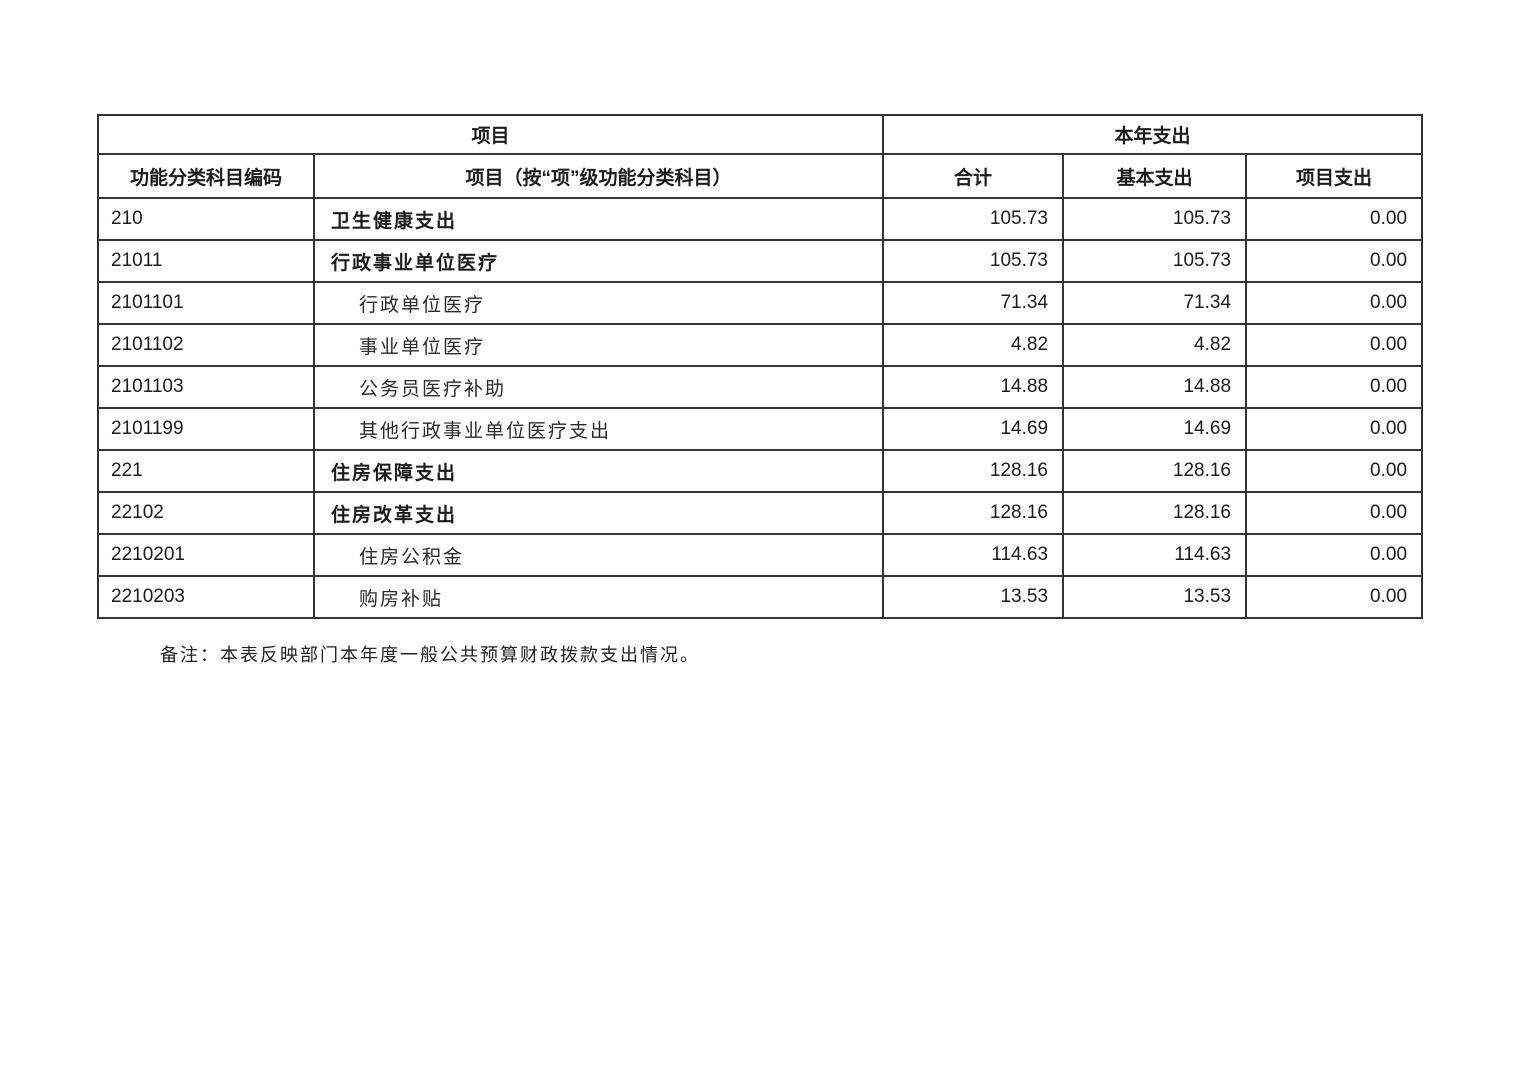 This screenshot has height=1074, width=1520. I want to click on col-header-basic-expenditure: 基本支出, so click(1155, 176).